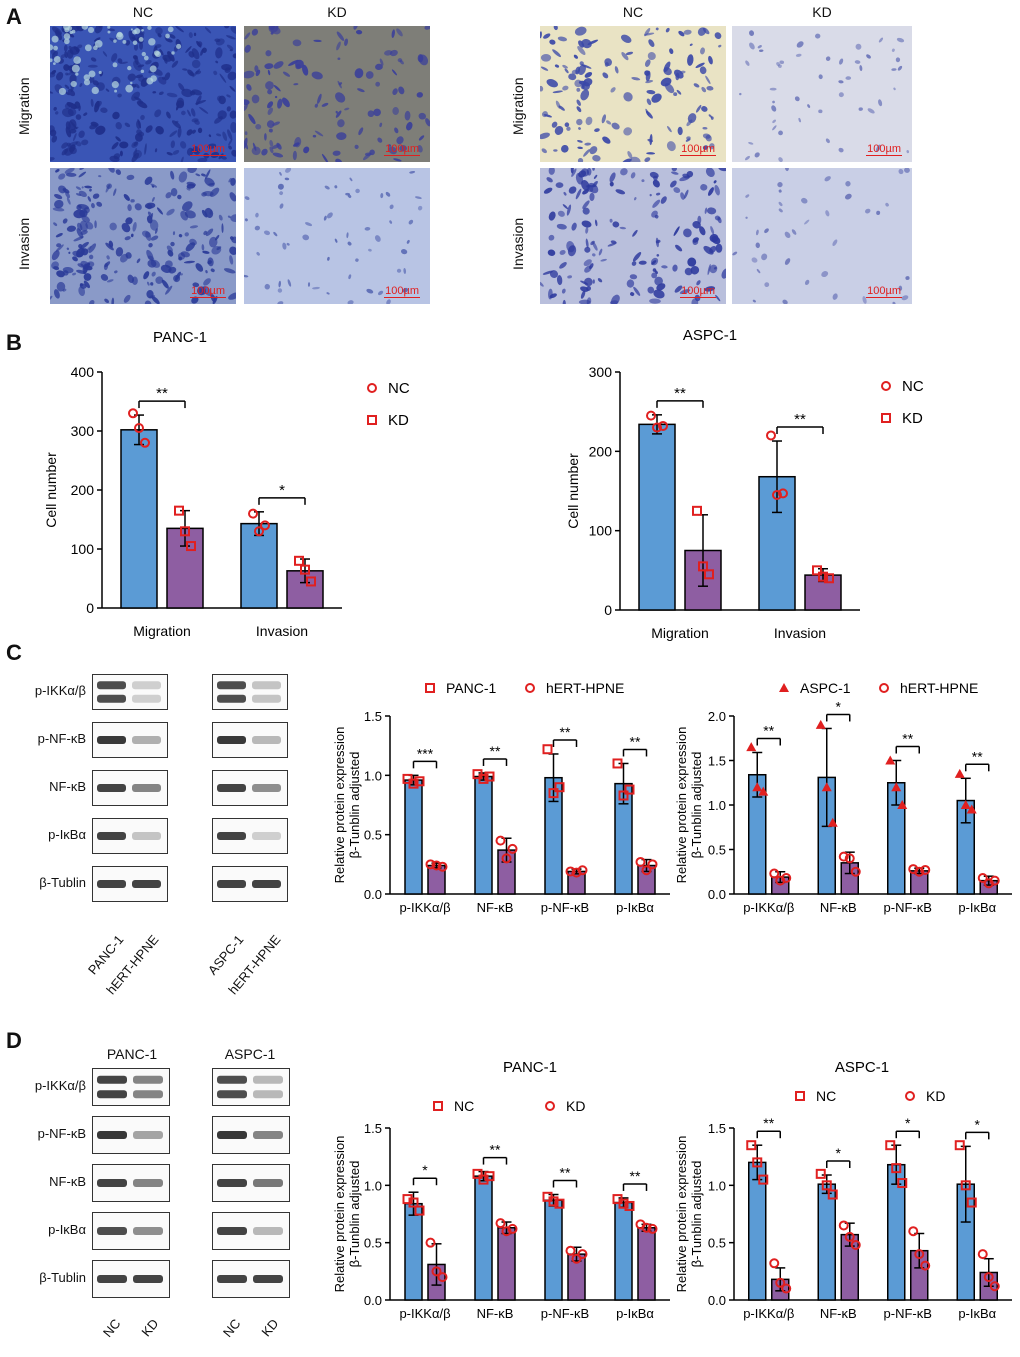 This screenshot has height=1357, width=1020. I want to click on y-tick-label: 1.5, so click(717, 1128).